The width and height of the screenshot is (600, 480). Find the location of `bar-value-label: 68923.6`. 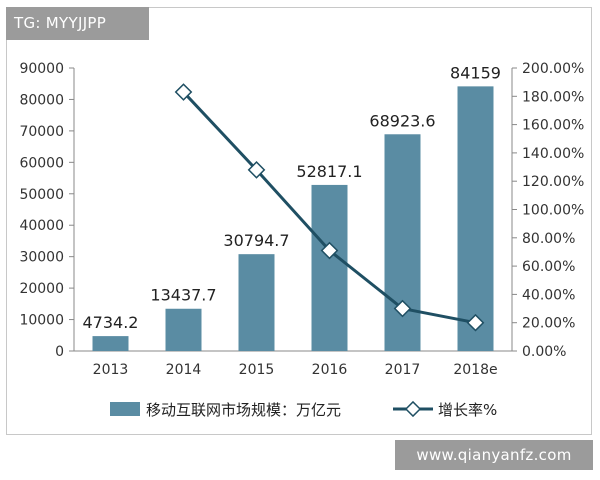

bar-value-label: 68923.6 is located at coordinates (402, 120).